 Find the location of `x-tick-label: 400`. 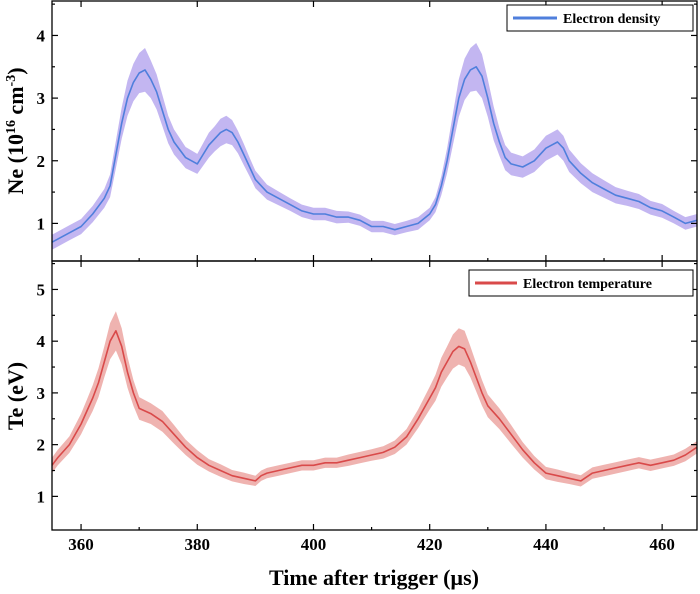

x-tick-label: 400 is located at coordinates (314, 544).